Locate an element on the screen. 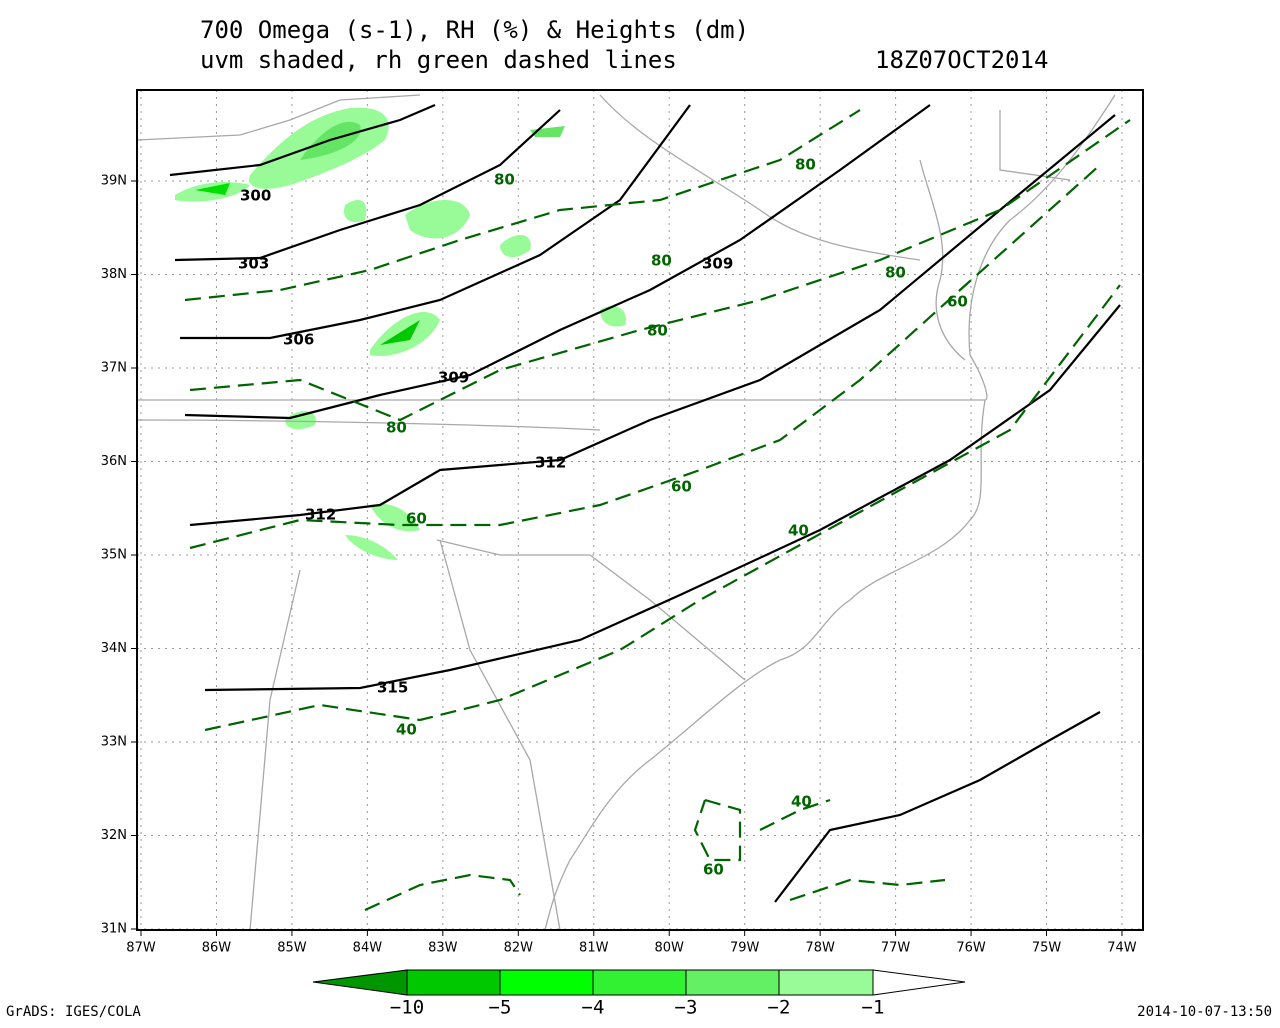 The height and width of the screenshot is (1028, 1280). lat-label: 35N is located at coordinates (114, 555).